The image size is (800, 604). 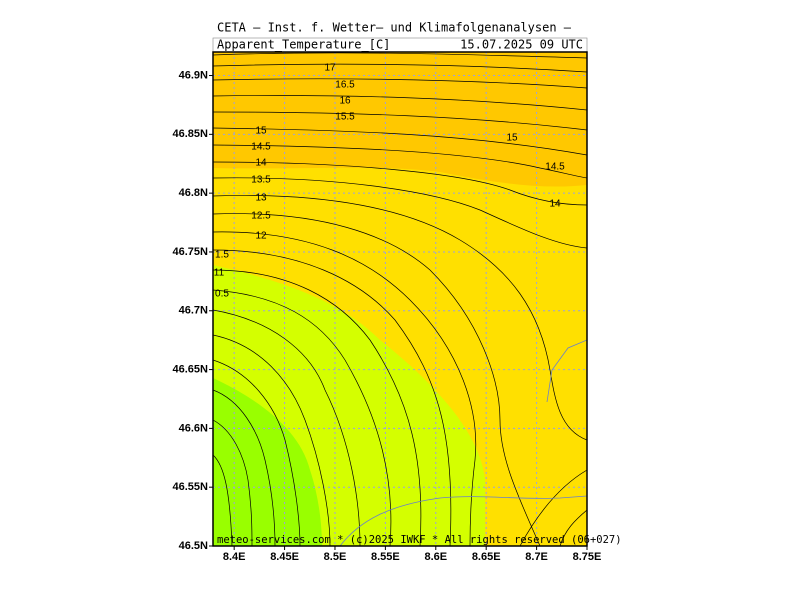 What do you see at coordinates (335, 557) in the screenshot?
I see `x-tick-label: 8.5E` at bounding box center [335, 557].